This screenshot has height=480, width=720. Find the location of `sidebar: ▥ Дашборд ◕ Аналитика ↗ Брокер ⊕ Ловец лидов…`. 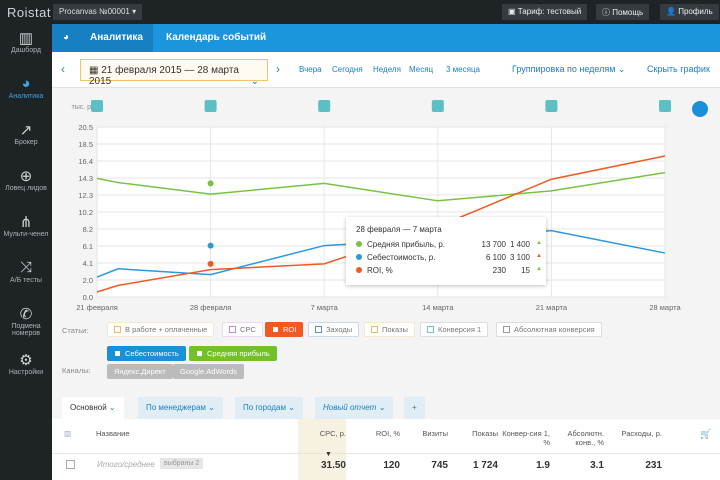

sidebar: ▥ Дашборд ◕ Аналитика ↗ Брокер ⊕ Ловец лидов… is located at coordinates (26, 252).